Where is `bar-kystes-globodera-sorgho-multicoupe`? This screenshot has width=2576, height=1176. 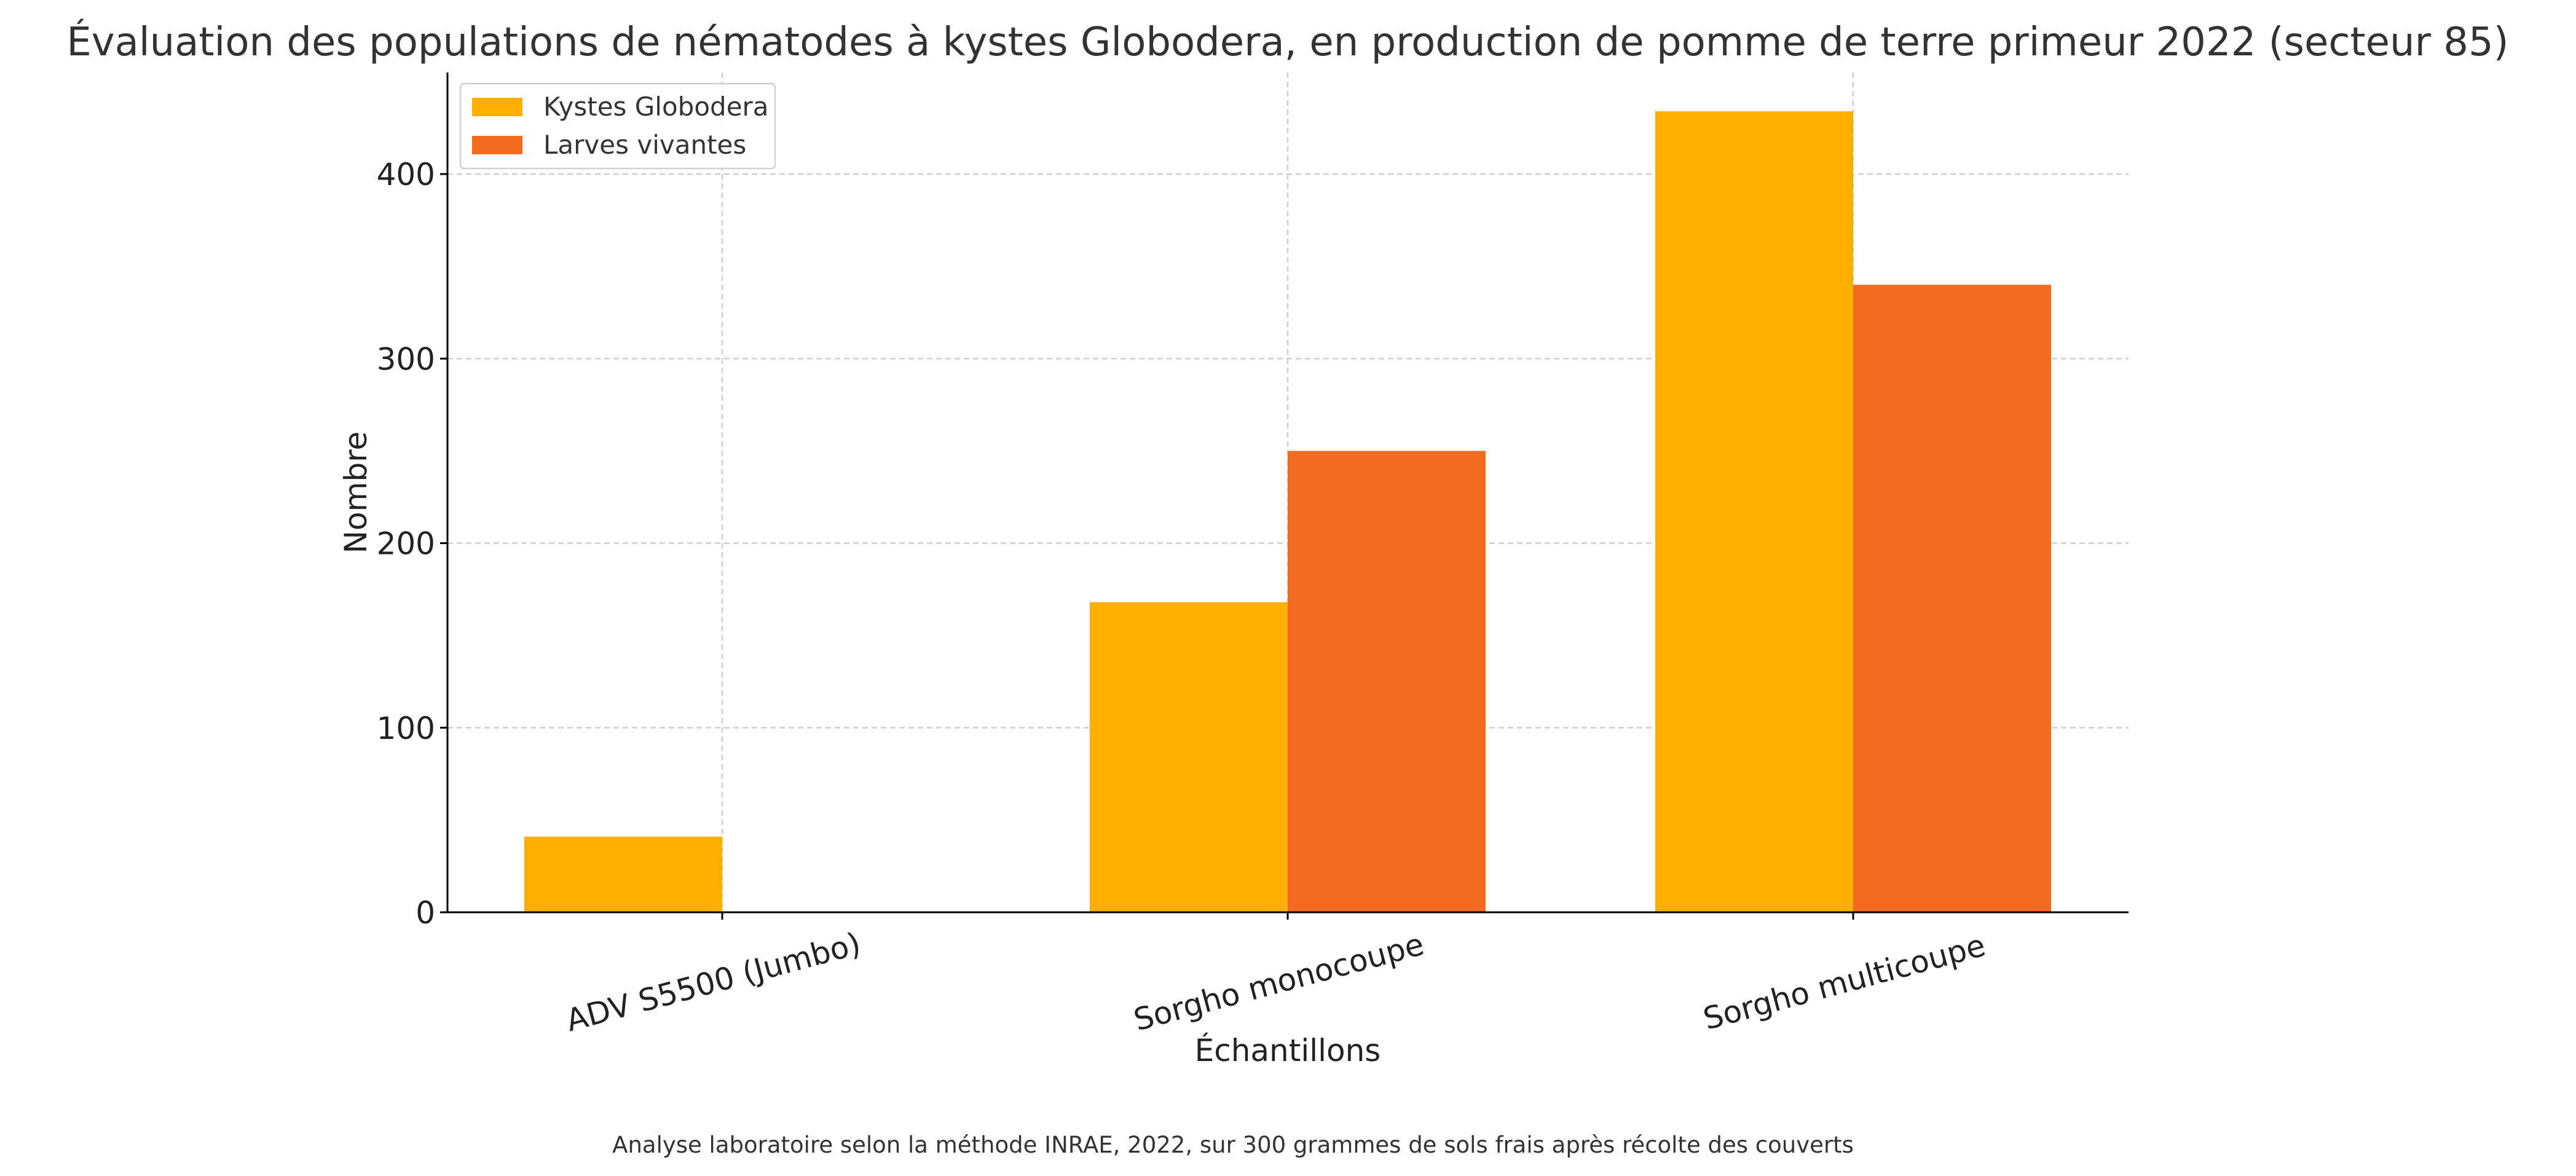
bar-kystes-globodera-sorgho-multicoupe is located at coordinates (1754, 512).